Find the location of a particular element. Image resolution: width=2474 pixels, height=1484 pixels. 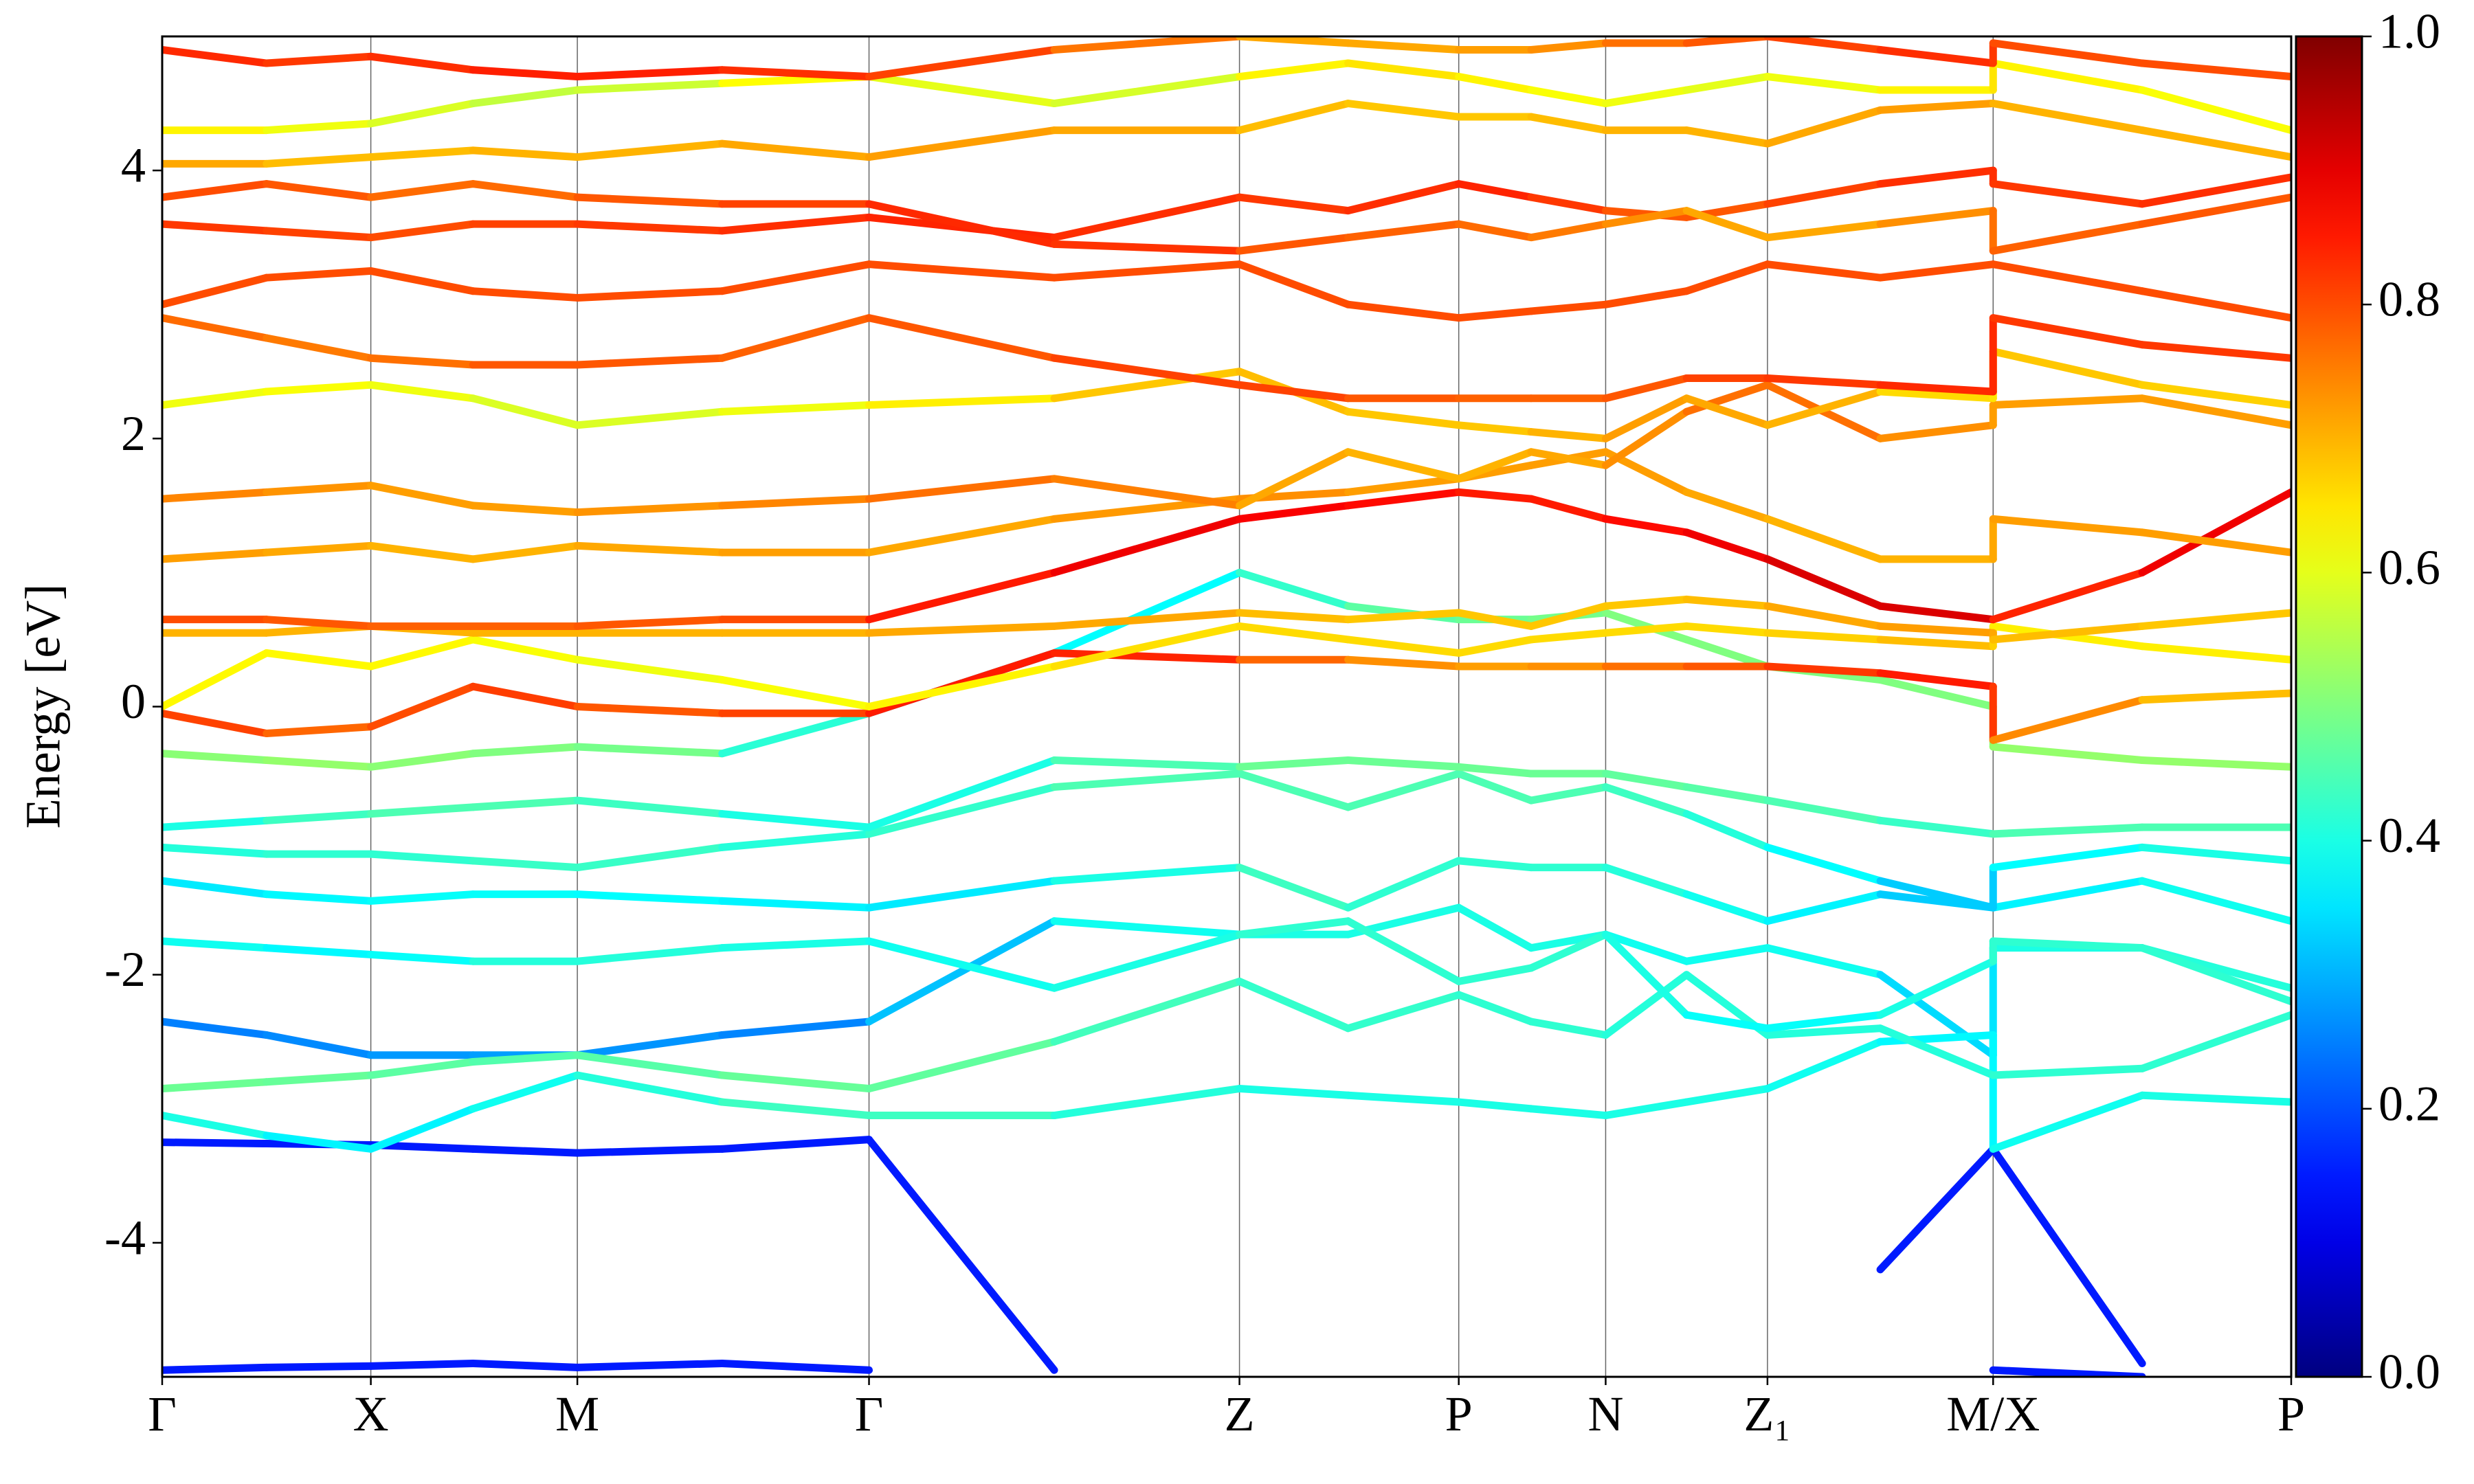

y-tick-label: -2 is located at coordinates (125, 970).